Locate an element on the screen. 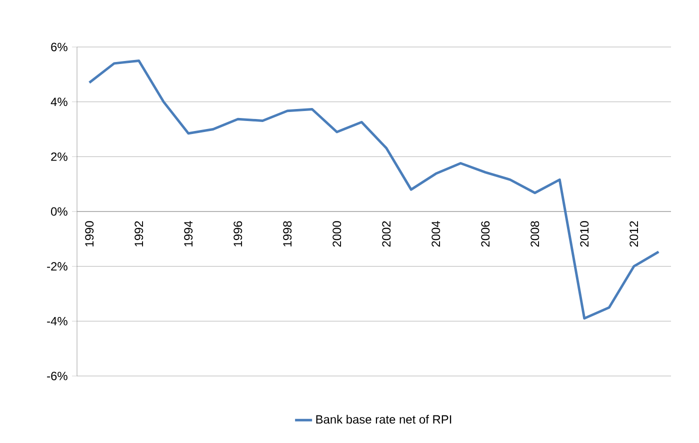 This screenshot has height=443, width=699. y-tick-label: 6% is located at coordinates (59, 47).